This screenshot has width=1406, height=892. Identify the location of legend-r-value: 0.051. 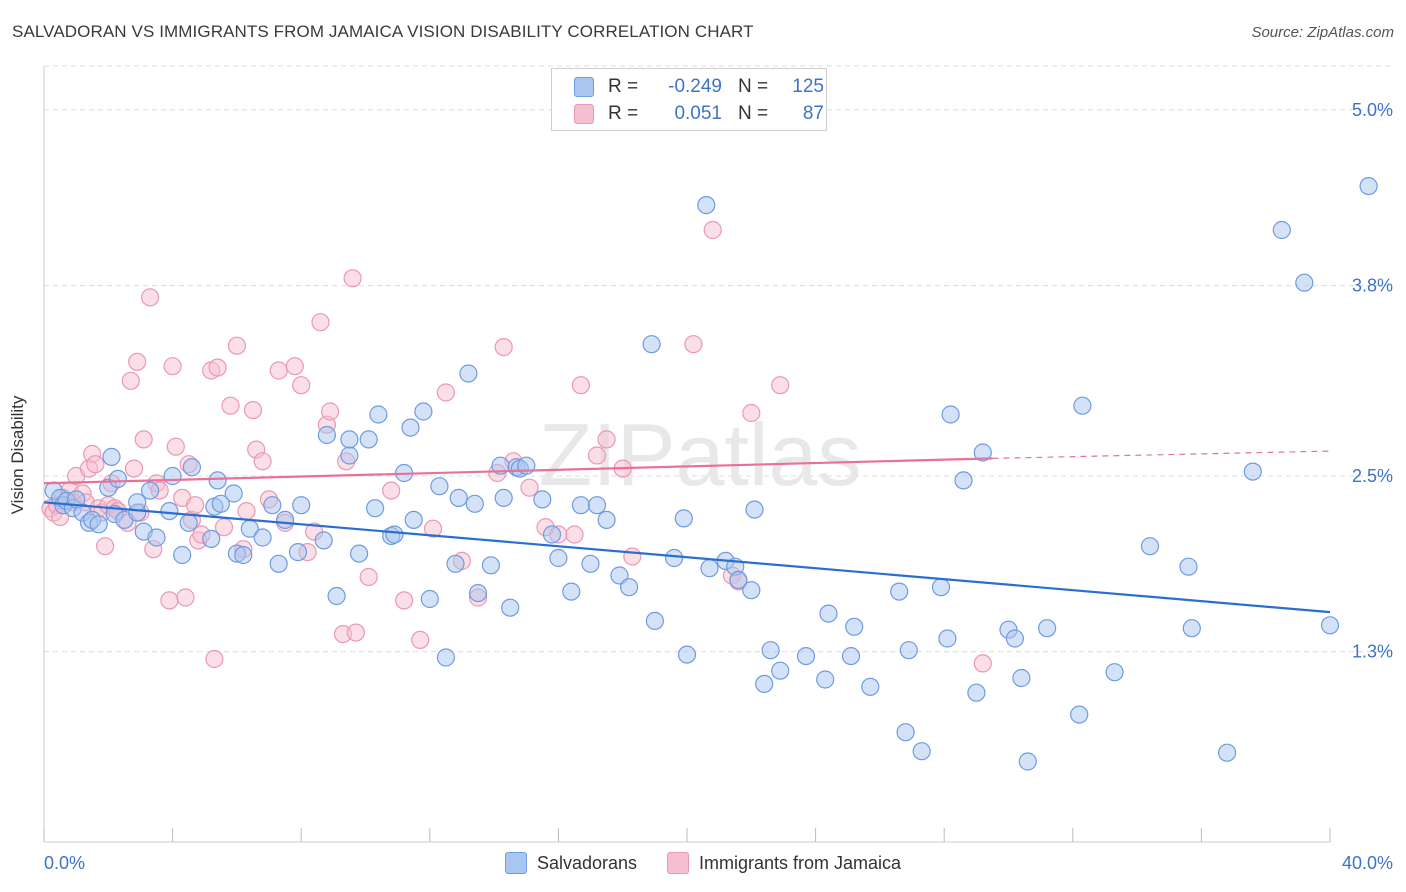
(698, 113).